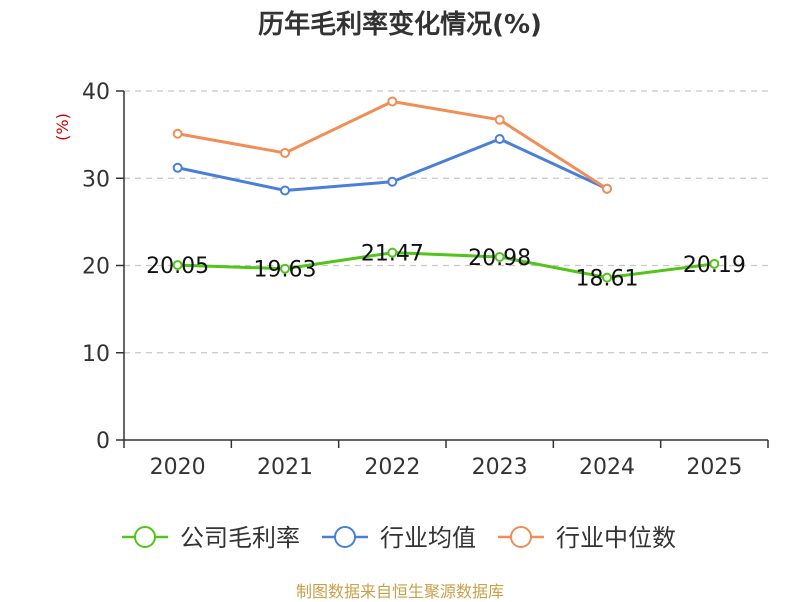 The image size is (800, 602). Describe the element at coordinates (62, 127) in the screenshot. I see `y-axis-label: (%)` at that location.